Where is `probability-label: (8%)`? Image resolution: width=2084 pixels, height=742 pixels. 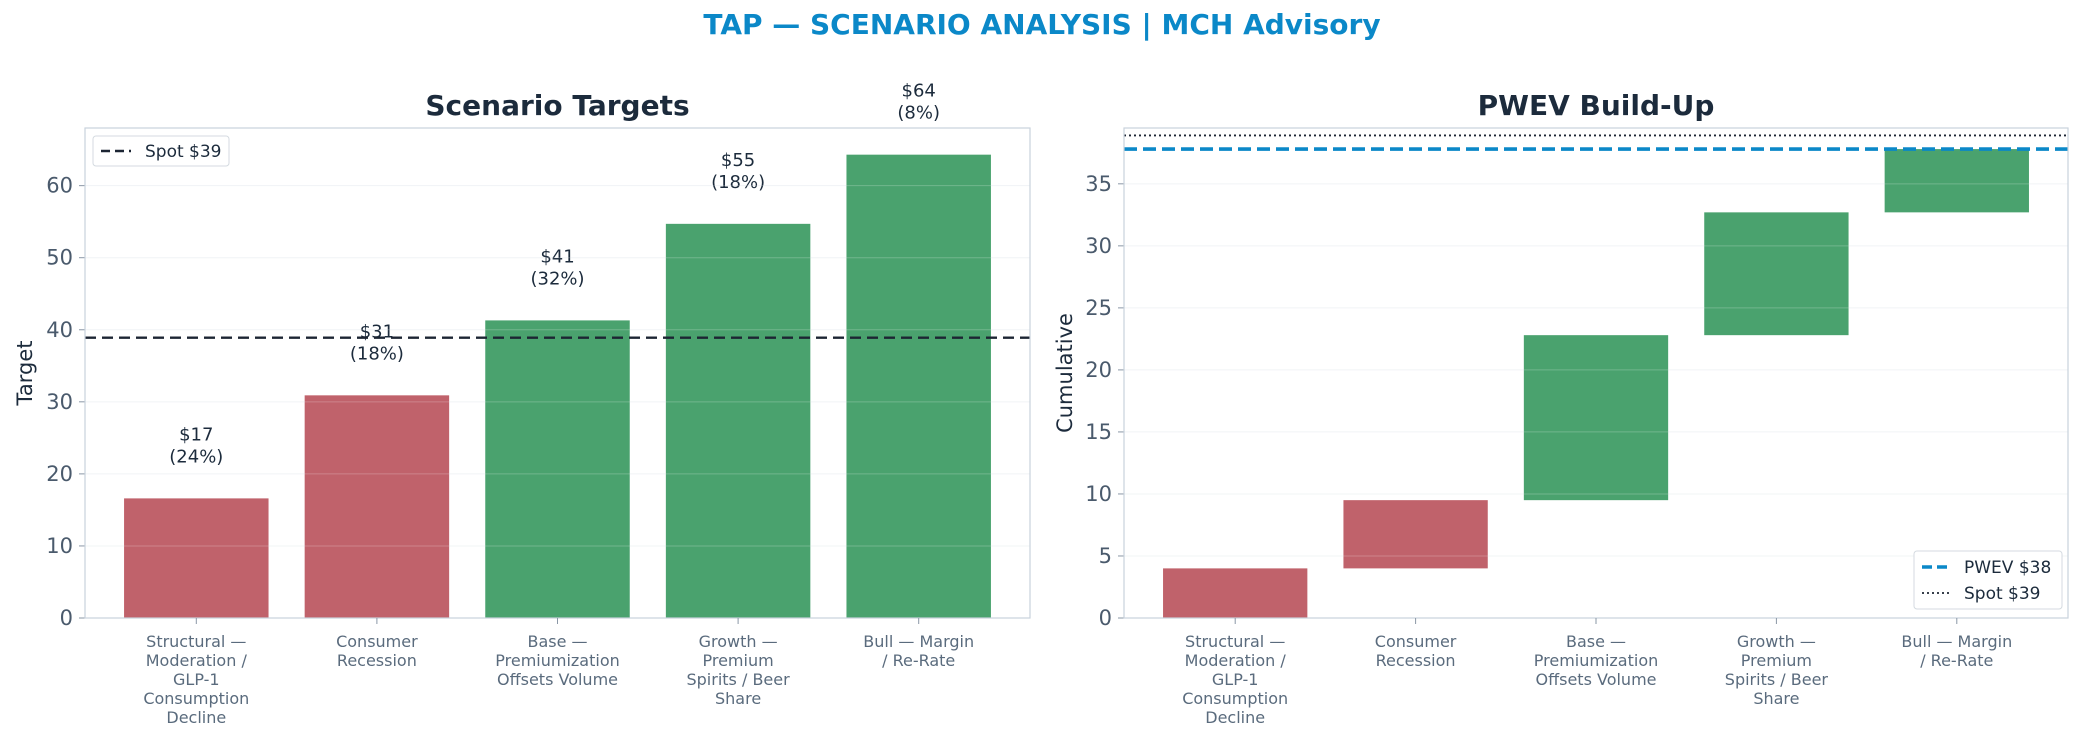
probability-label: (8%) is located at coordinates (918, 113).